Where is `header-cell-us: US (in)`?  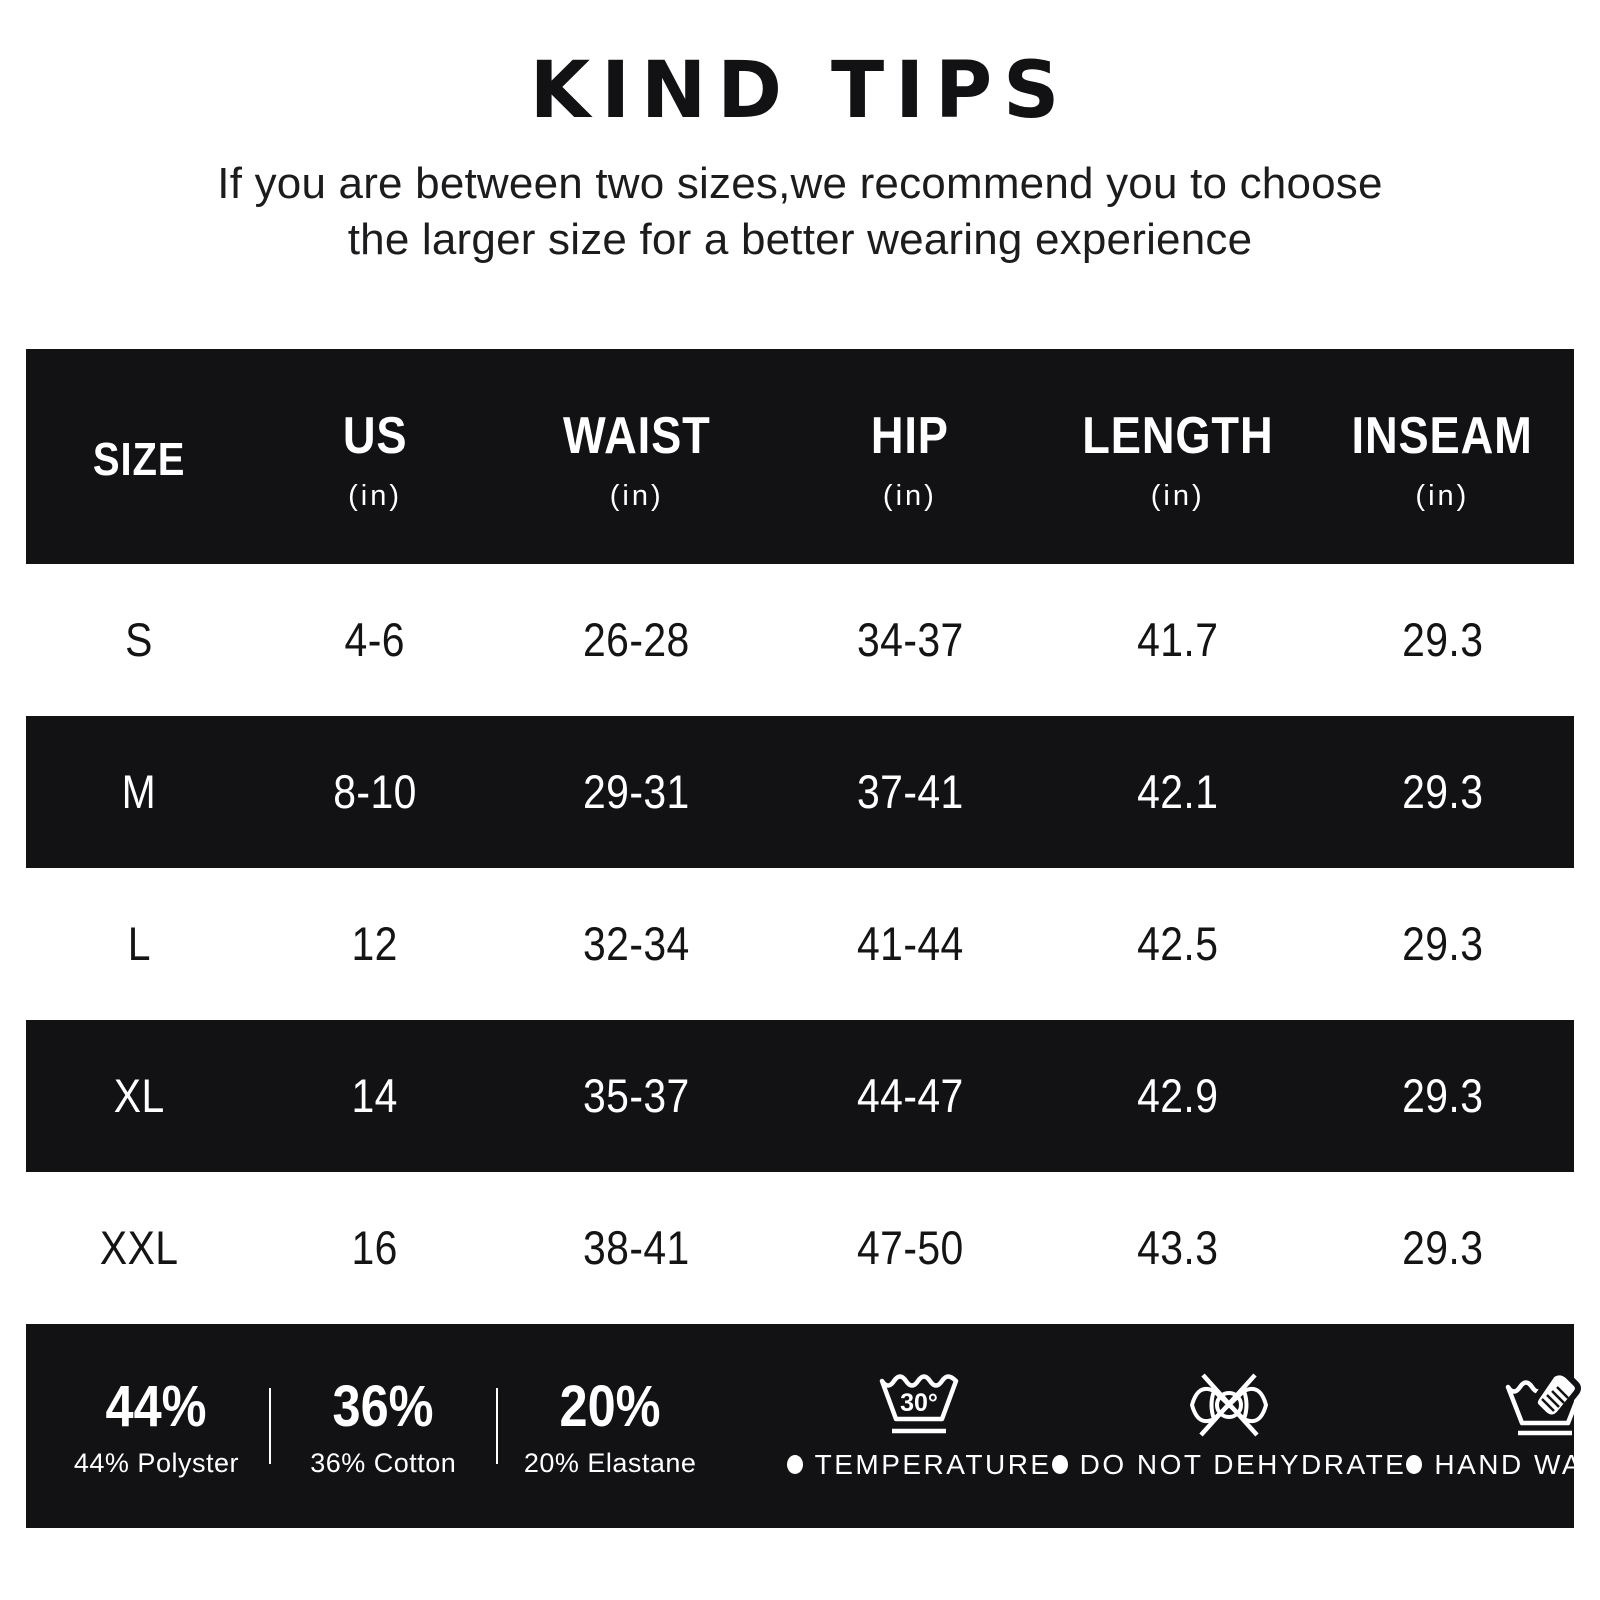
header-cell-us: US (in) is located at coordinates (375, 456).